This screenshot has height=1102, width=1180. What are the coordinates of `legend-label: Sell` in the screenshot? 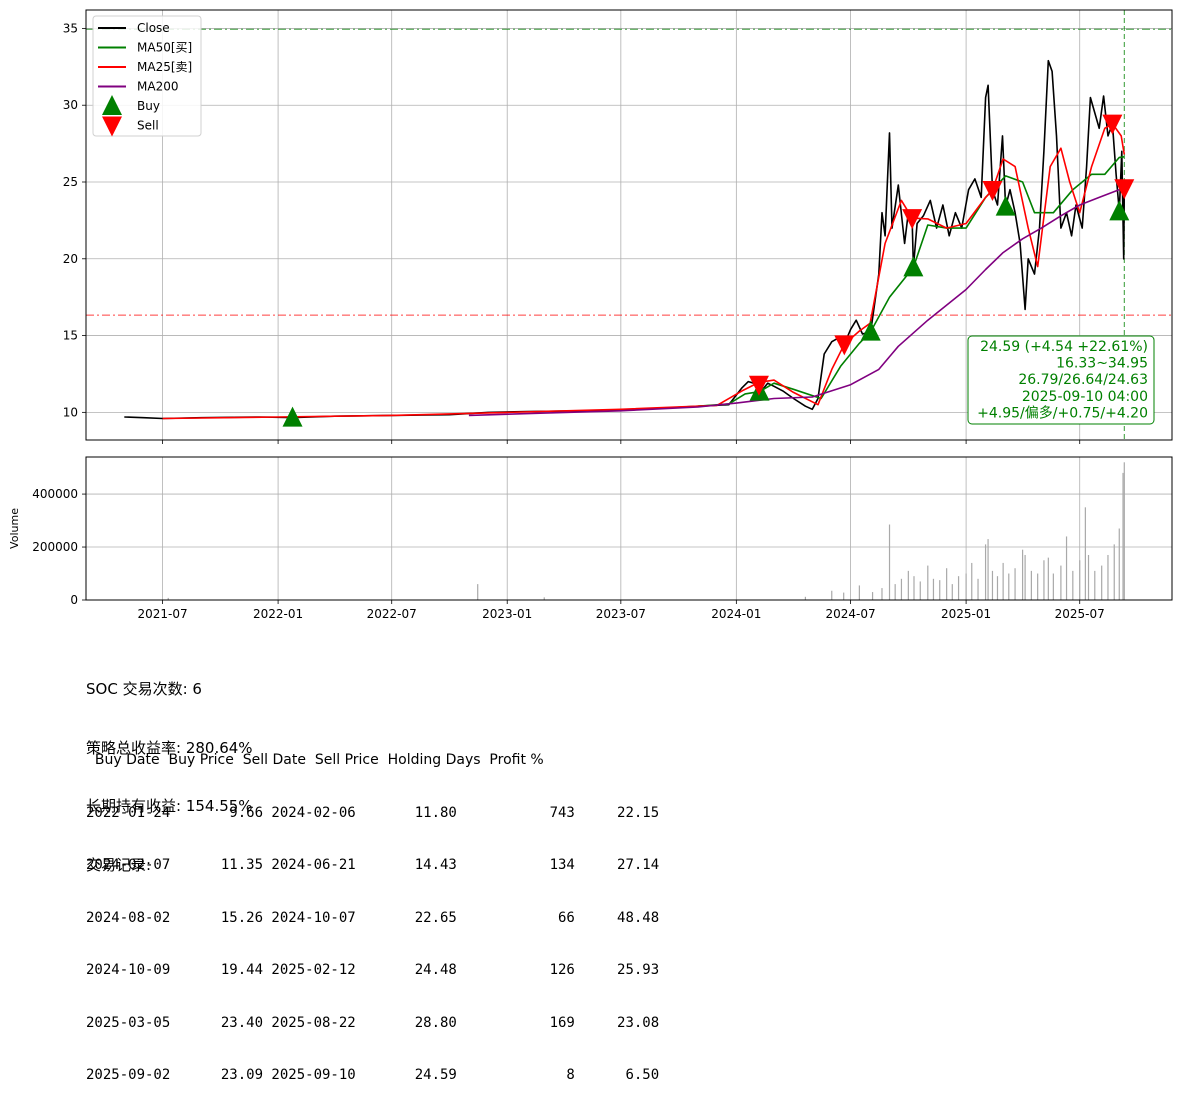 It's located at (148, 126).